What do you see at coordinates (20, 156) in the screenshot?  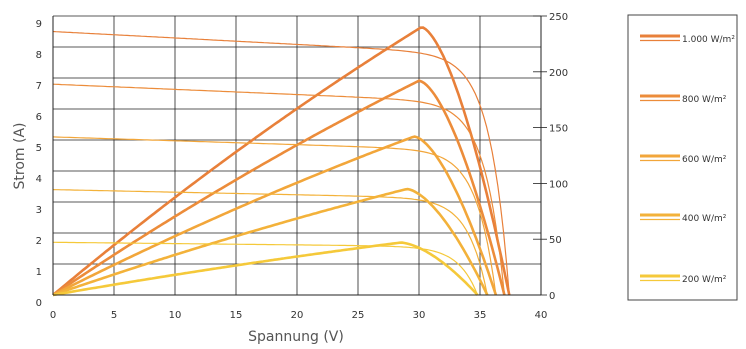 I see `y-axis-title: Strom (A)` at bounding box center [20, 156].